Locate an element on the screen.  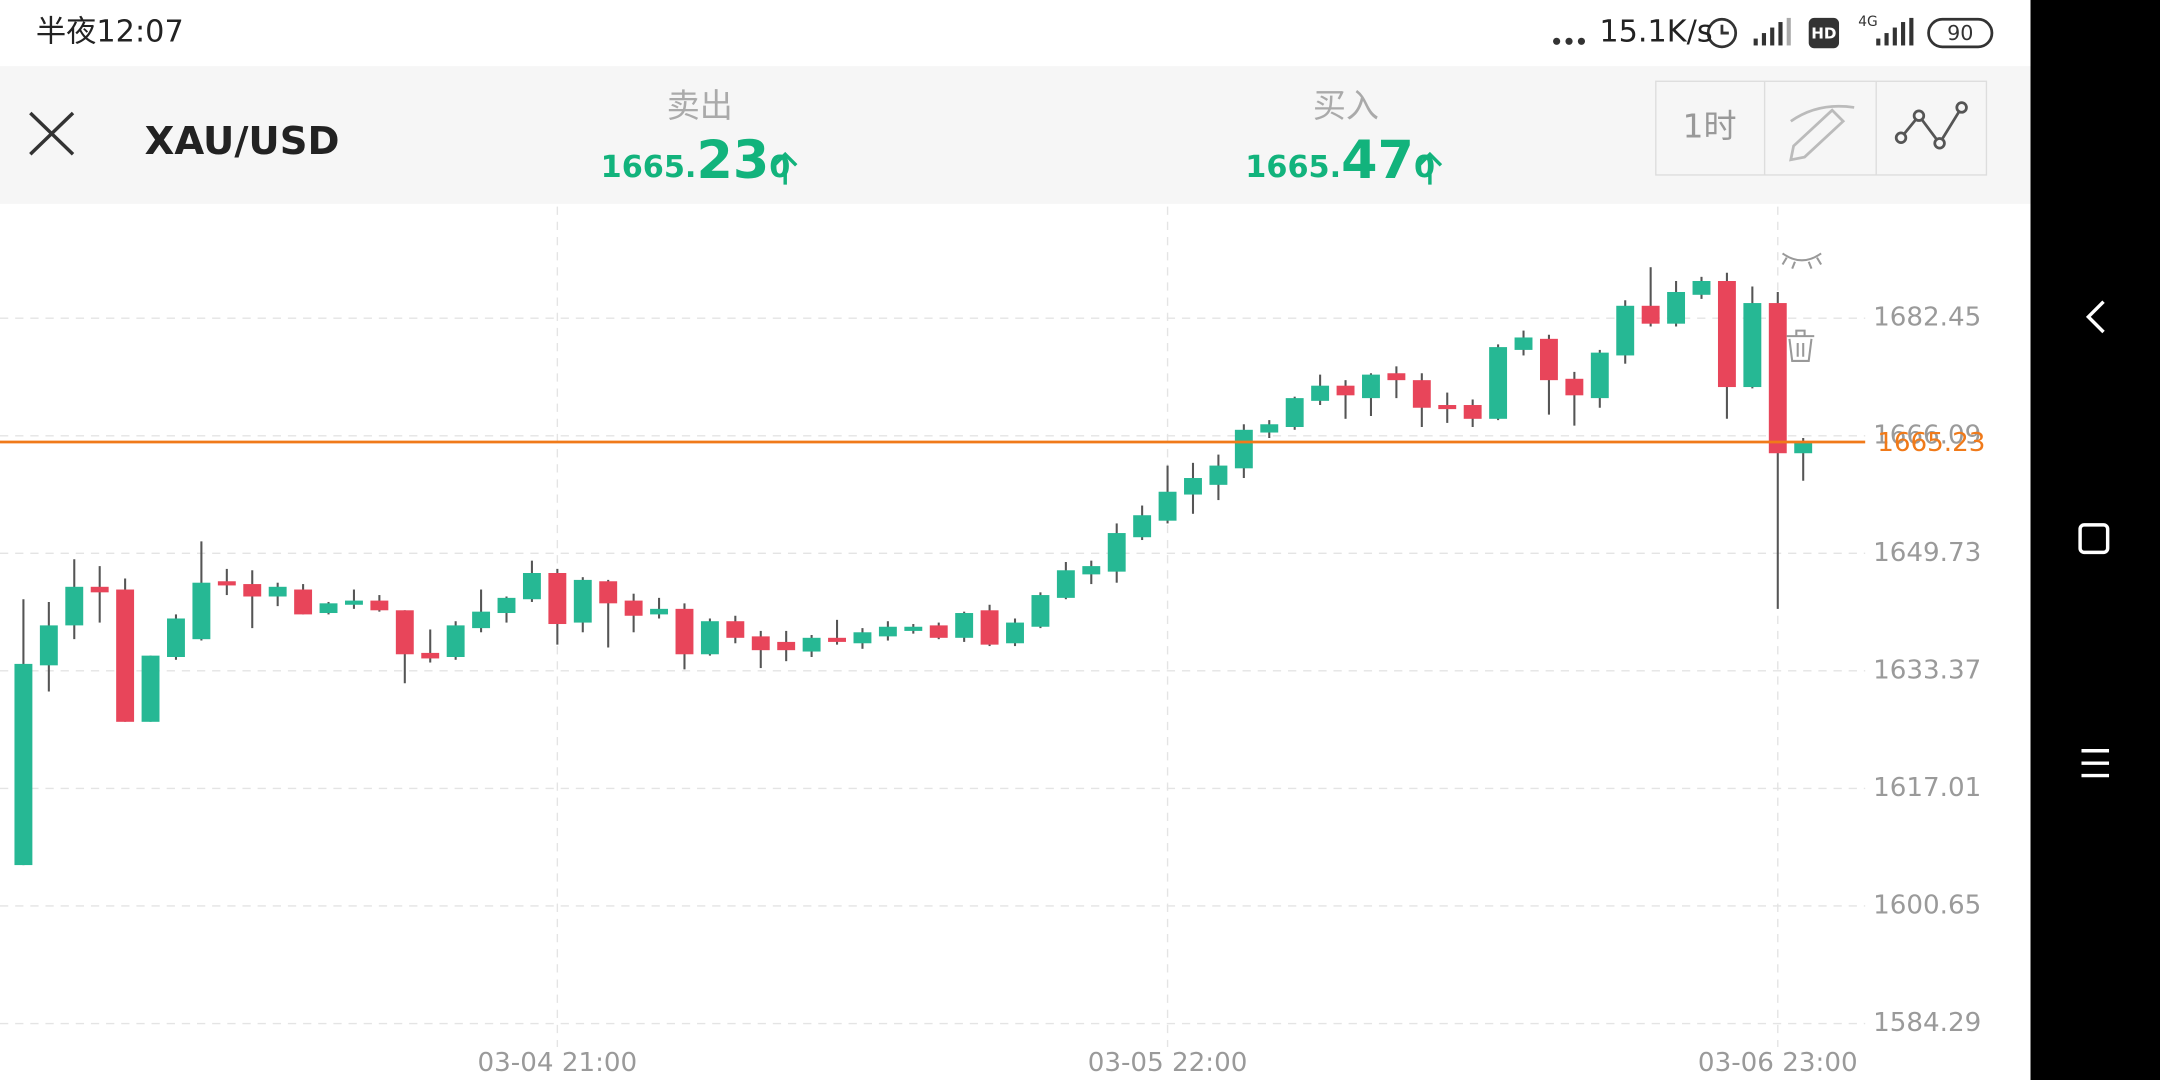
nav-menu is located at coordinates (2095, 763).